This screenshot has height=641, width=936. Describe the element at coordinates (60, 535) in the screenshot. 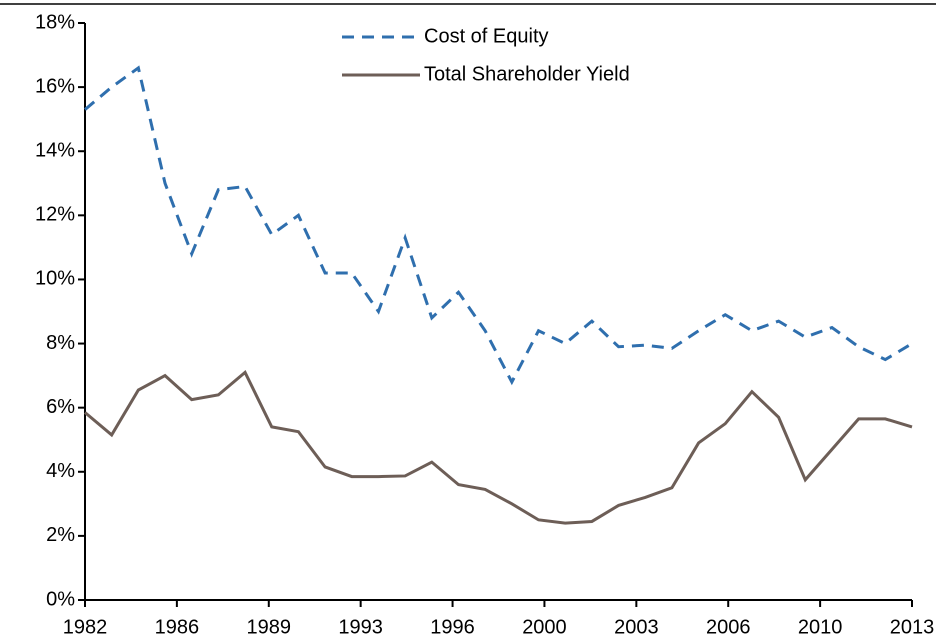

I see `y-tick-label: 2%` at that location.